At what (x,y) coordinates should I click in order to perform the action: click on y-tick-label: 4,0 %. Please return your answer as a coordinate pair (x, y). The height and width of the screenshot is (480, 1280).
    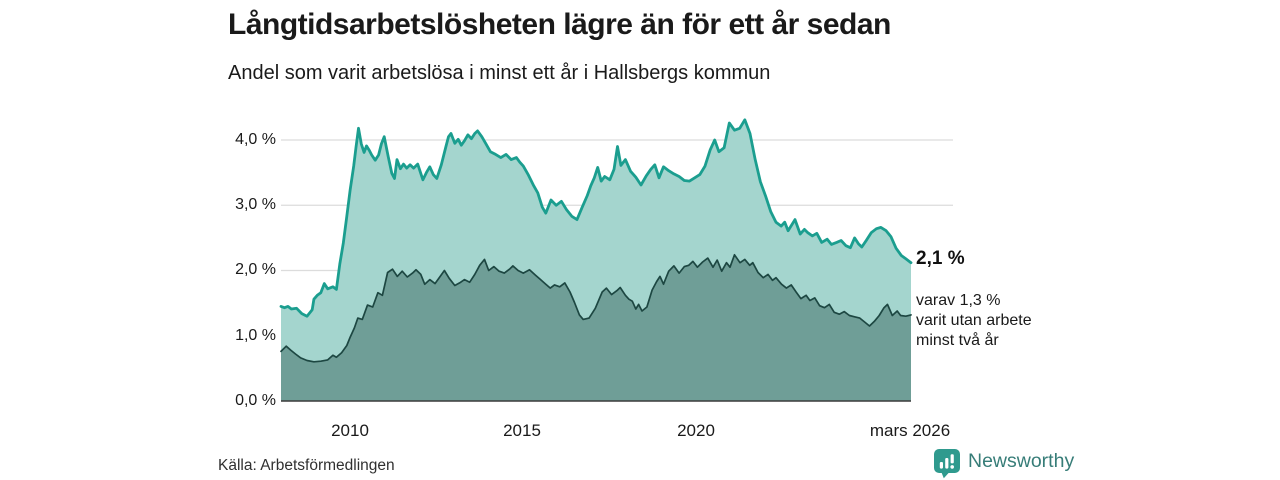
    Looking at the image, I should click on (255, 139).